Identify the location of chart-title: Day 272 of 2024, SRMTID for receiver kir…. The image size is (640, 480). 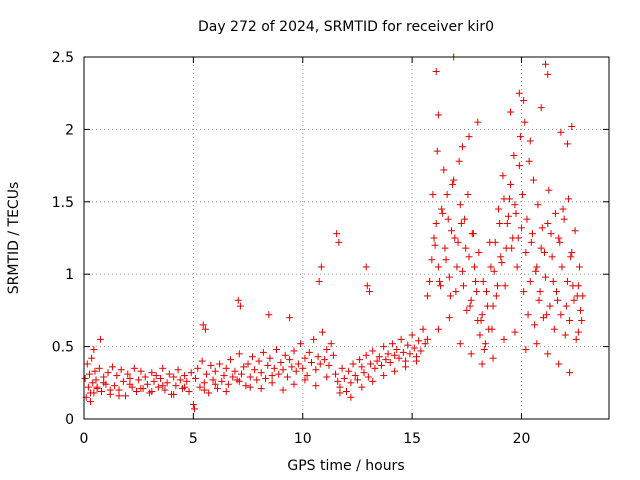
(346, 27).